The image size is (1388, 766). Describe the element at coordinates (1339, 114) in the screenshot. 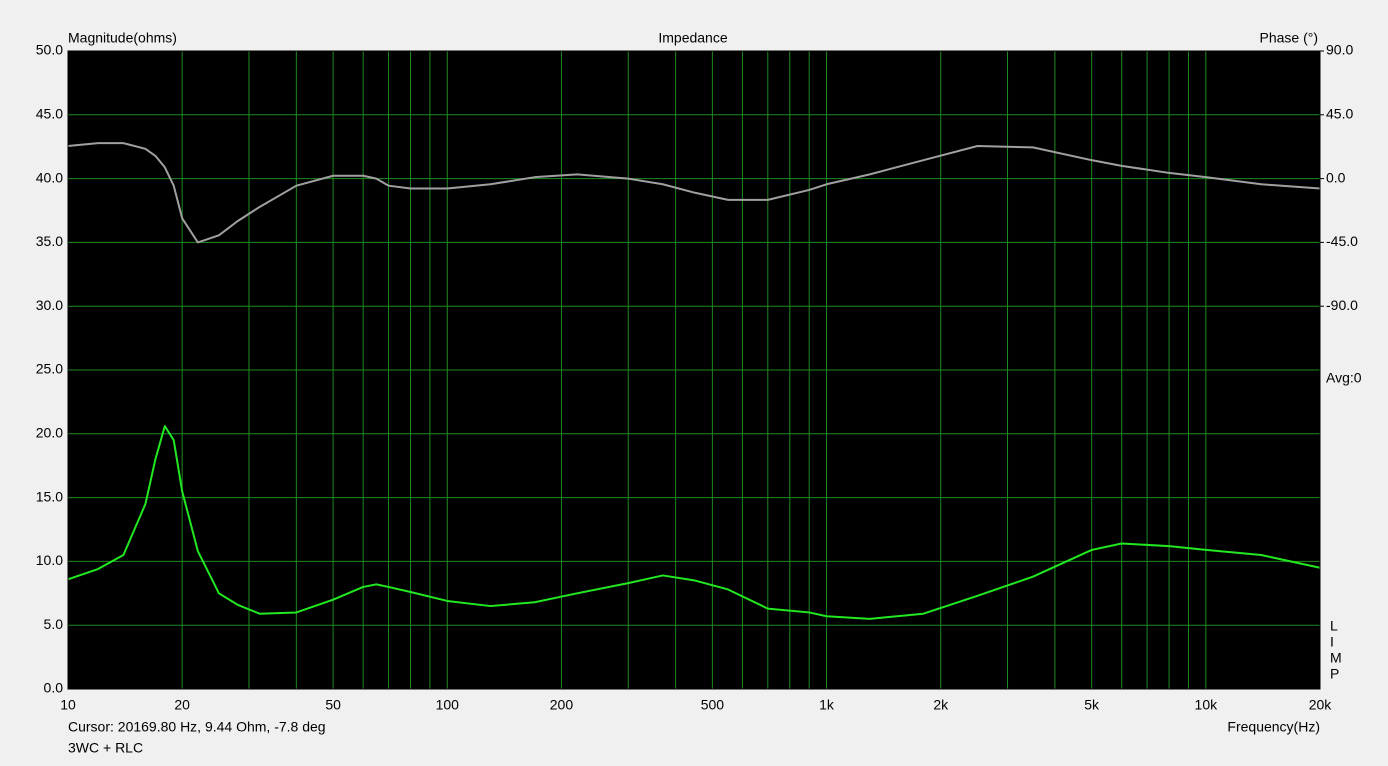

I see `y2-tick-label: 45.0` at that location.